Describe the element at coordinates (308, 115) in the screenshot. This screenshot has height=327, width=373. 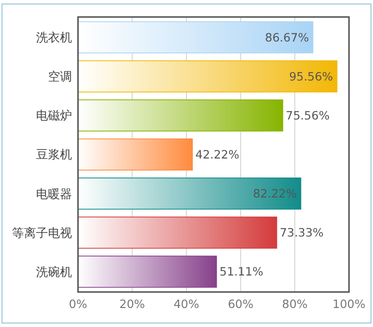
I see `data-label: 75.56%` at that location.